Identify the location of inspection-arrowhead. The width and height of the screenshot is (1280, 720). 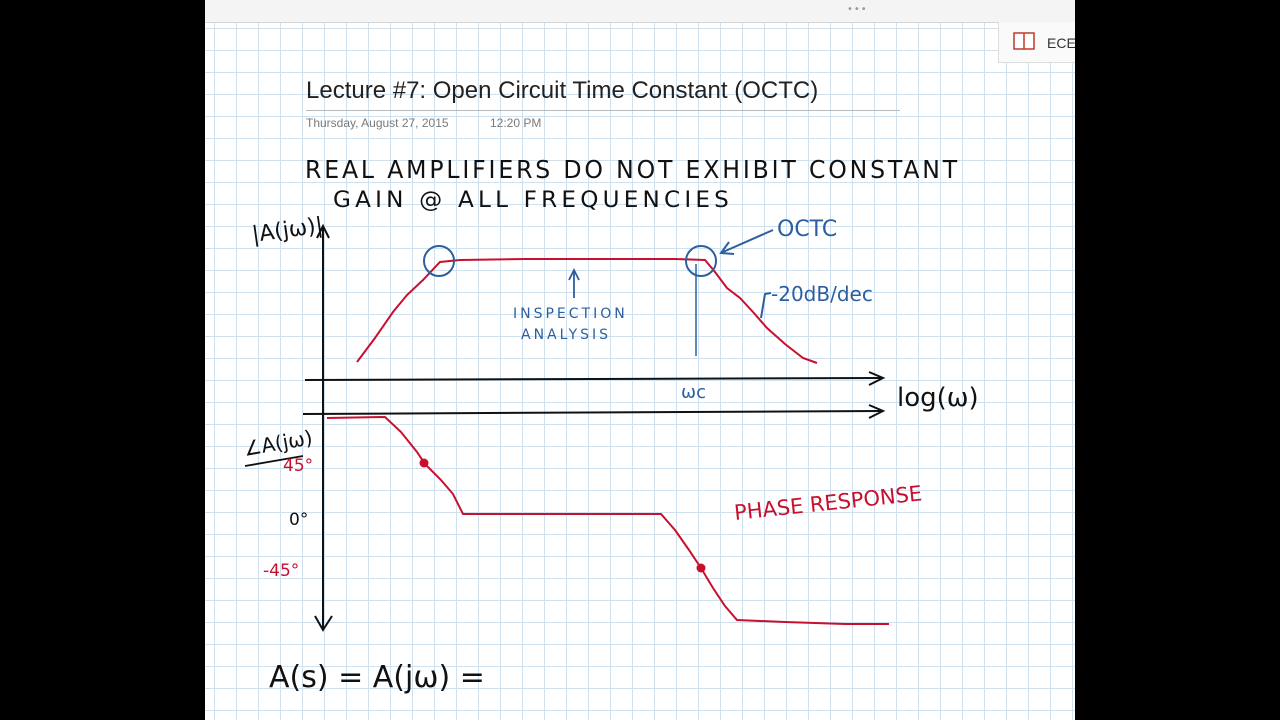
(574, 274).